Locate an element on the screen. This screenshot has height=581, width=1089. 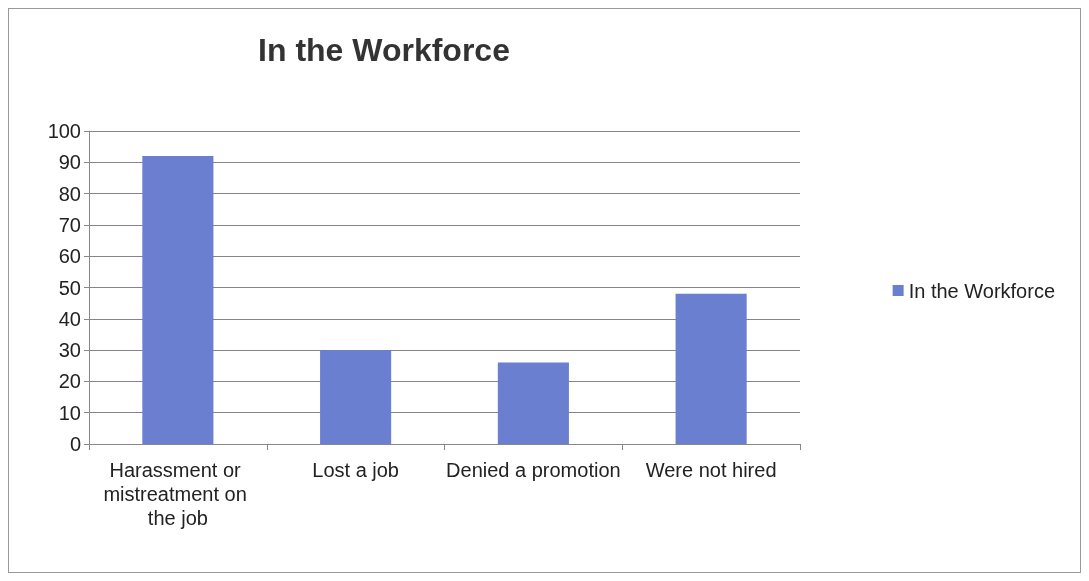
y-tick-label: 80 is located at coordinates (69, 193).